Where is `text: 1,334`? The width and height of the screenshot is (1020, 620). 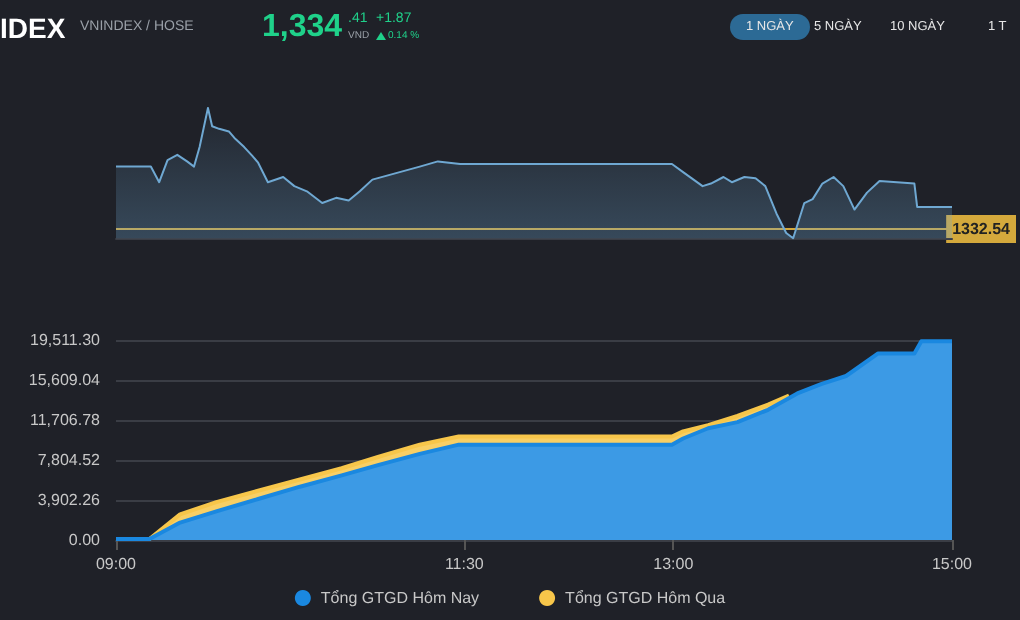 text: 1,334 is located at coordinates (302, 28).